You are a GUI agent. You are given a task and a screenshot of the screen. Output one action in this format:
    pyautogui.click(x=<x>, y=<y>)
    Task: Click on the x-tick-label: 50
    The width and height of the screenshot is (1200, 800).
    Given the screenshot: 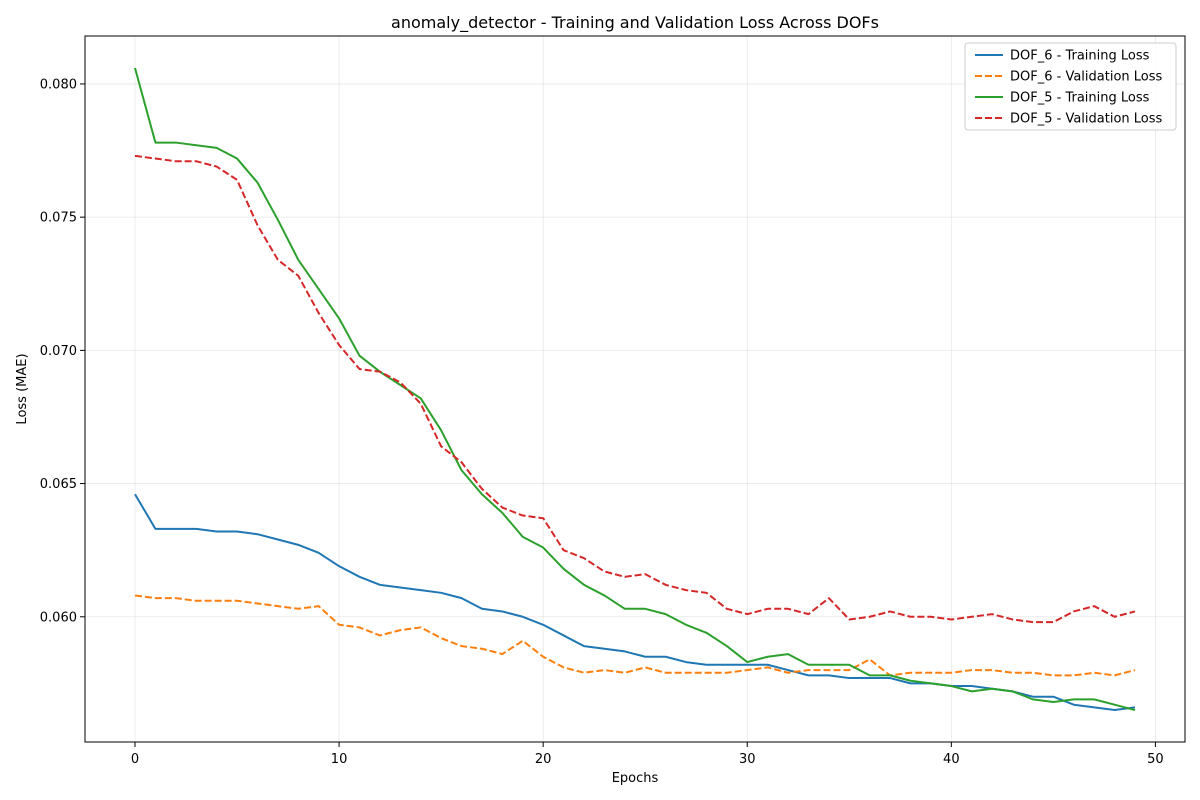 What is the action you would take?
    pyautogui.click(x=1155, y=759)
    